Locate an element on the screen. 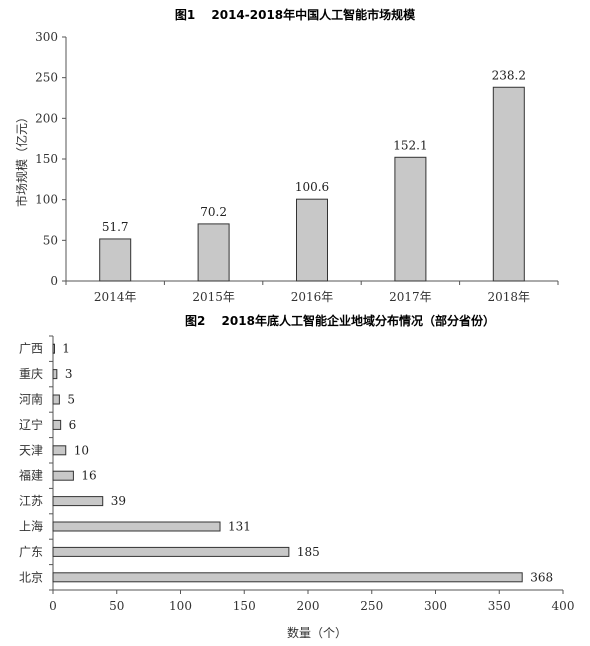 The width and height of the screenshot is (590, 646). chart1-title: 图1 2014-2018年中国人工智能市场规模 is located at coordinates (295, 14).